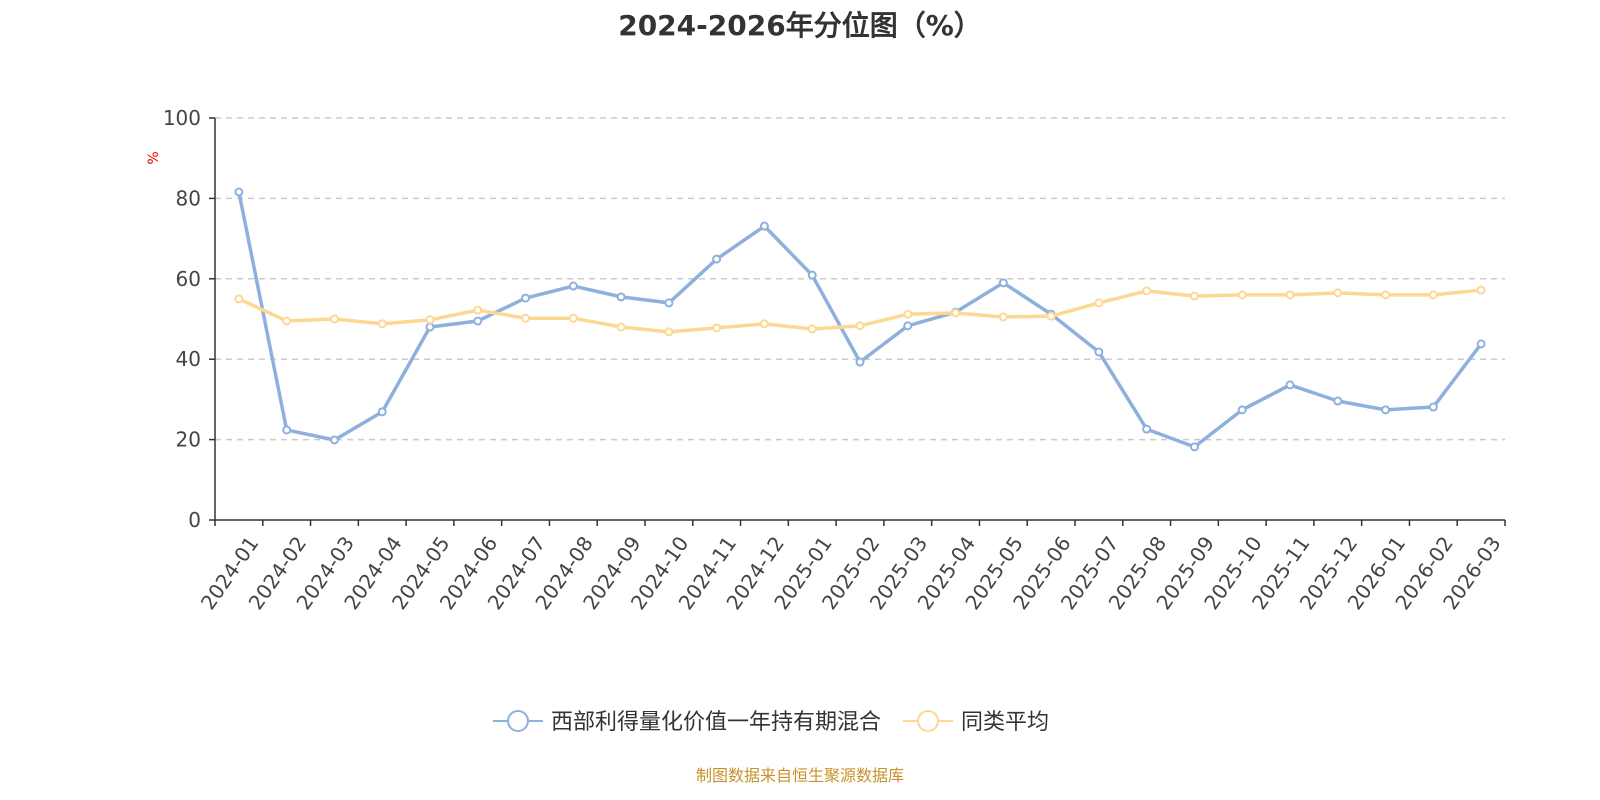 This screenshot has width=1600, height=800. Describe the element at coordinates (716, 722) in the screenshot. I see `legend-label: 西部利得量化价值一年持有期混合` at that location.